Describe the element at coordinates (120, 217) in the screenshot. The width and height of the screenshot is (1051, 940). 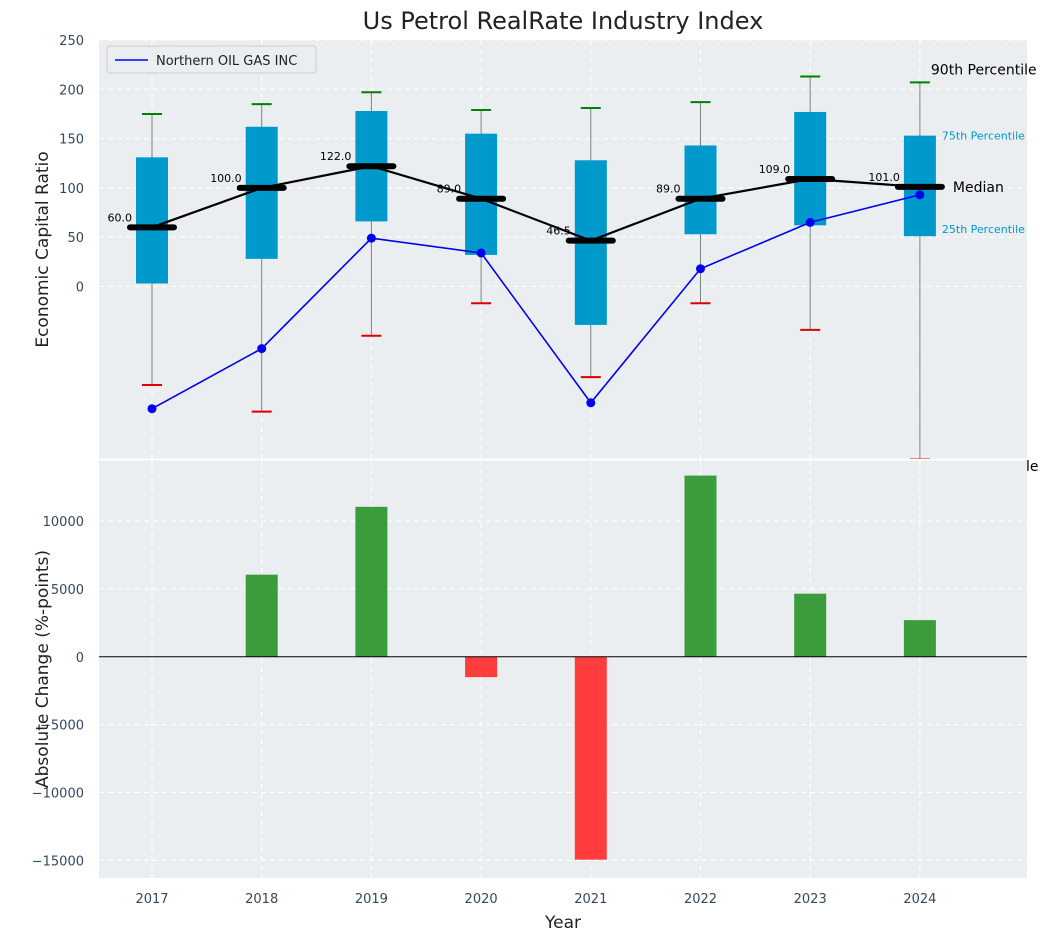
I see `median-value-label: 60.0` at that location.